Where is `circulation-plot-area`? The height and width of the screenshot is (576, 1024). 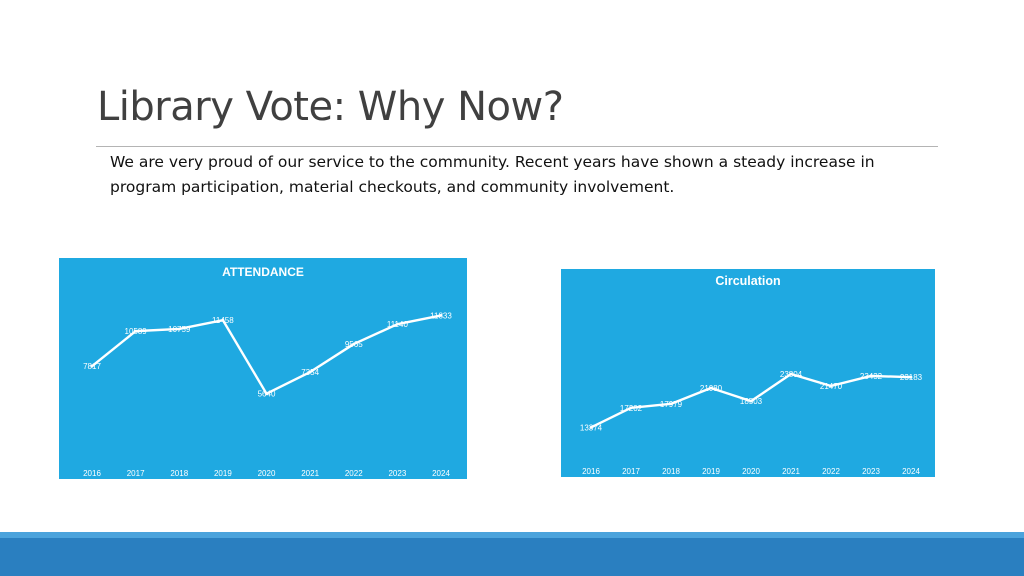
circulation-plot-area is located at coordinates (748, 373).